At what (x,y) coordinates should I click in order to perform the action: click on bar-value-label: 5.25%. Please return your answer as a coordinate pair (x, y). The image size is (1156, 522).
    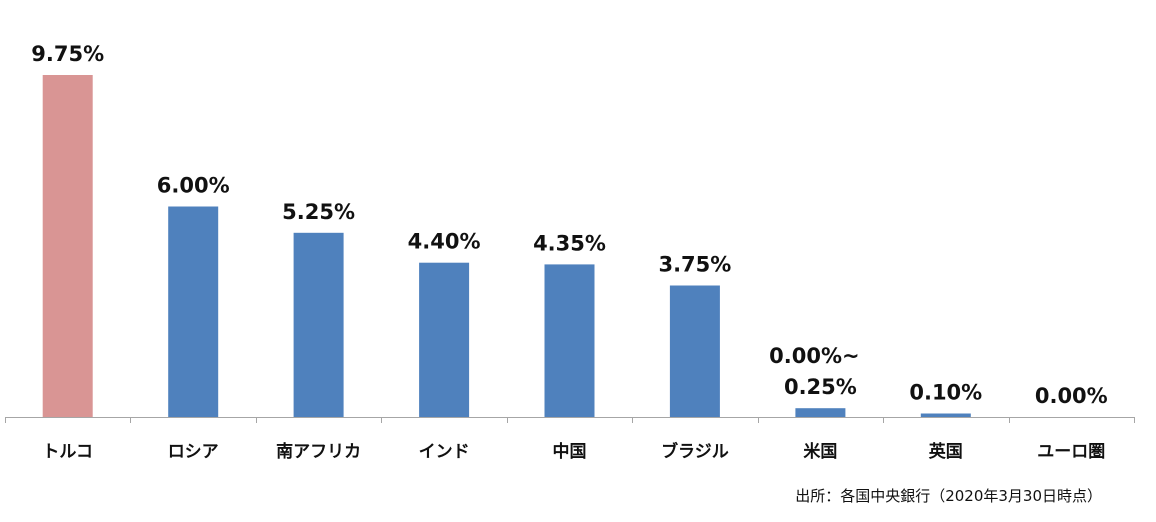
    Looking at the image, I should click on (318, 212).